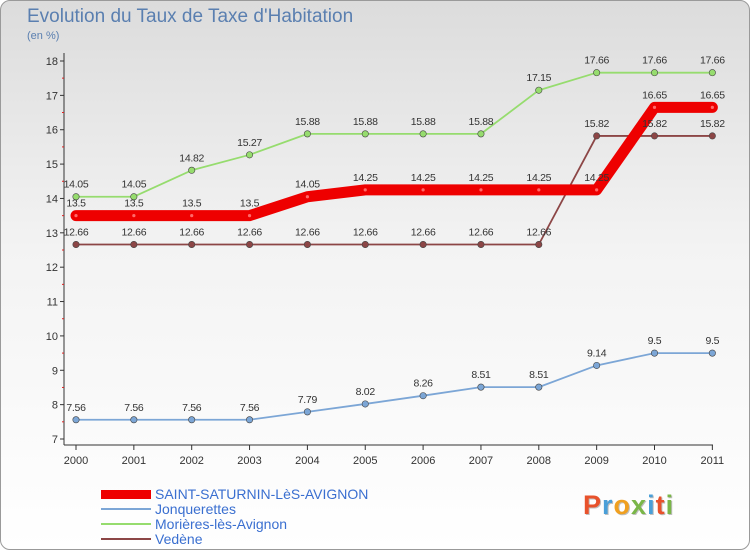 This screenshot has height=550, width=750. Describe the element at coordinates (52, 96) in the screenshot. I see `y-tick-label: 17` at that location.